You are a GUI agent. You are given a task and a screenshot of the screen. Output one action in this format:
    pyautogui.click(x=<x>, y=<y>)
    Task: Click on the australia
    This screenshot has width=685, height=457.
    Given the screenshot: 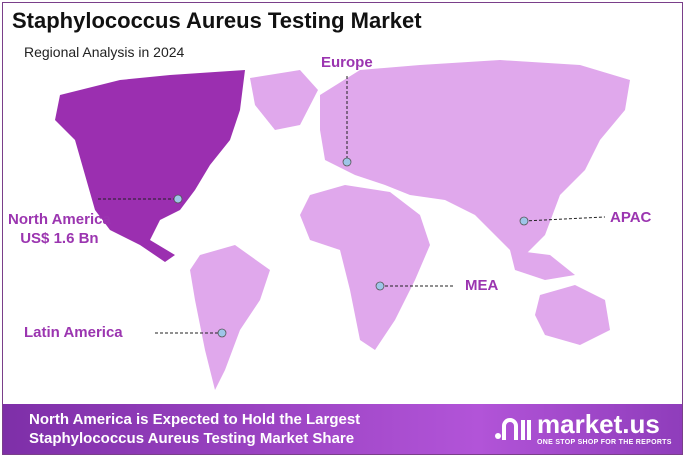 What is the action you would take?
    pyautogui.click(x=572, y=315)
    